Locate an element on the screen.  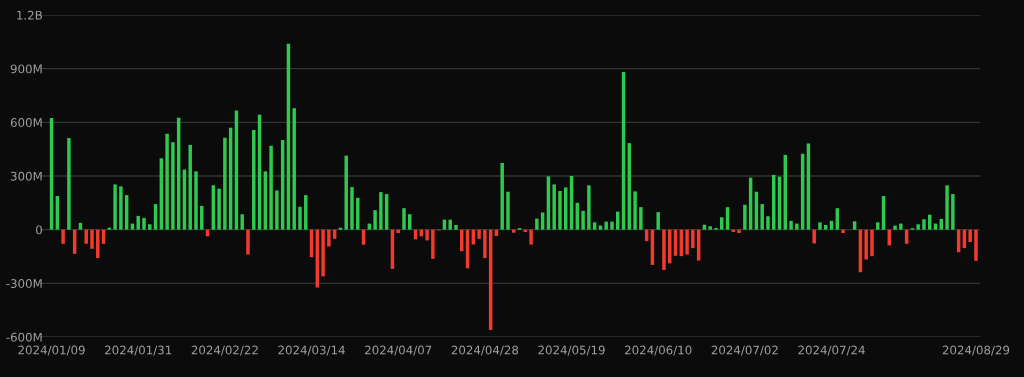
y-tick-label: 1.2B is located at coordinates (29, 15).